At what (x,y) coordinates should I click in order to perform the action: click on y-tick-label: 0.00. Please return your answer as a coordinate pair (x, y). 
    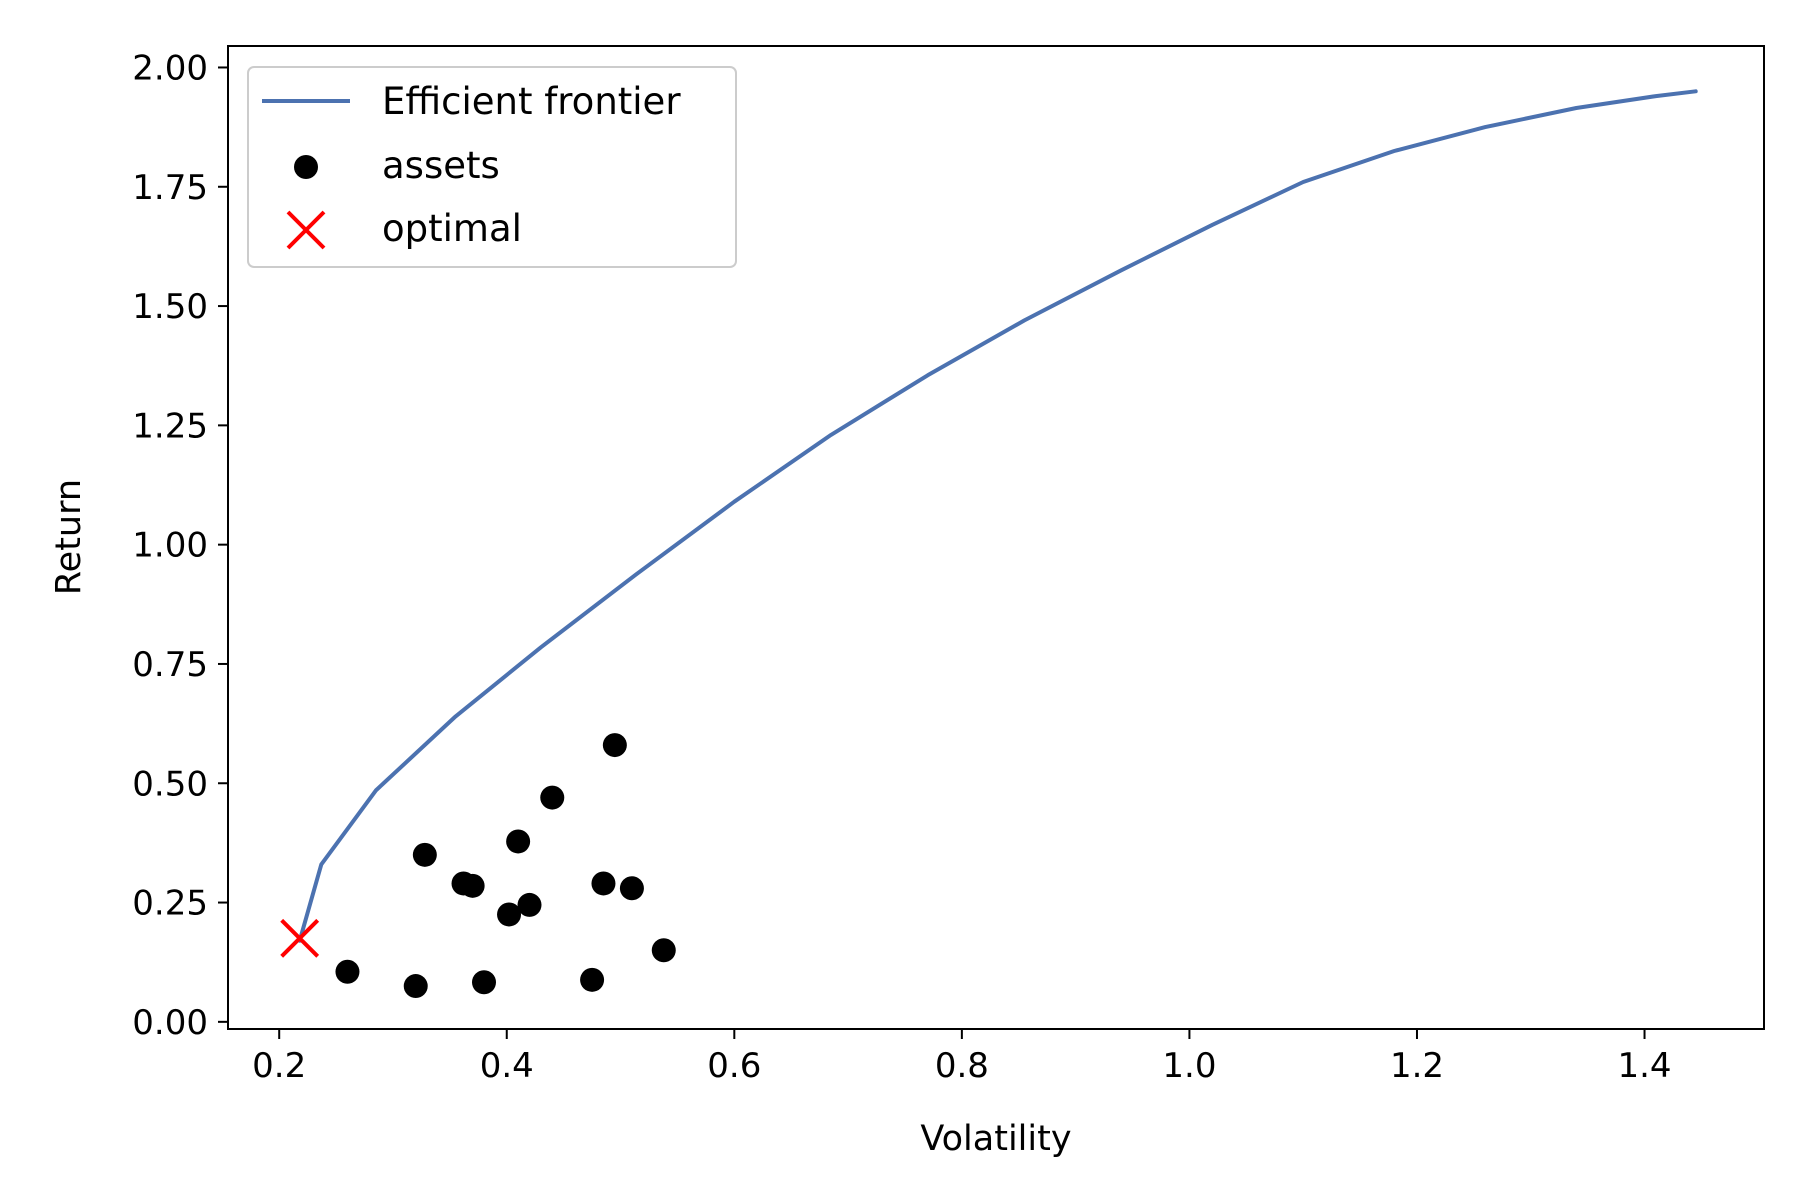
    Looking at the image, I should click on (170, 1023).